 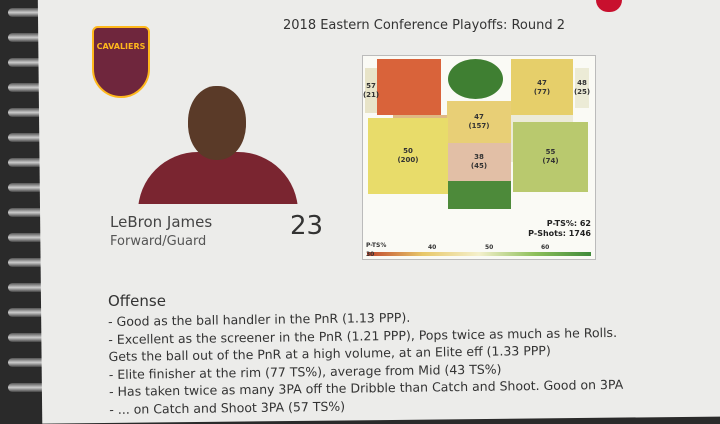 I want to click on cavaliers-logo: CAVALIERS, so click(x=121, y=62).